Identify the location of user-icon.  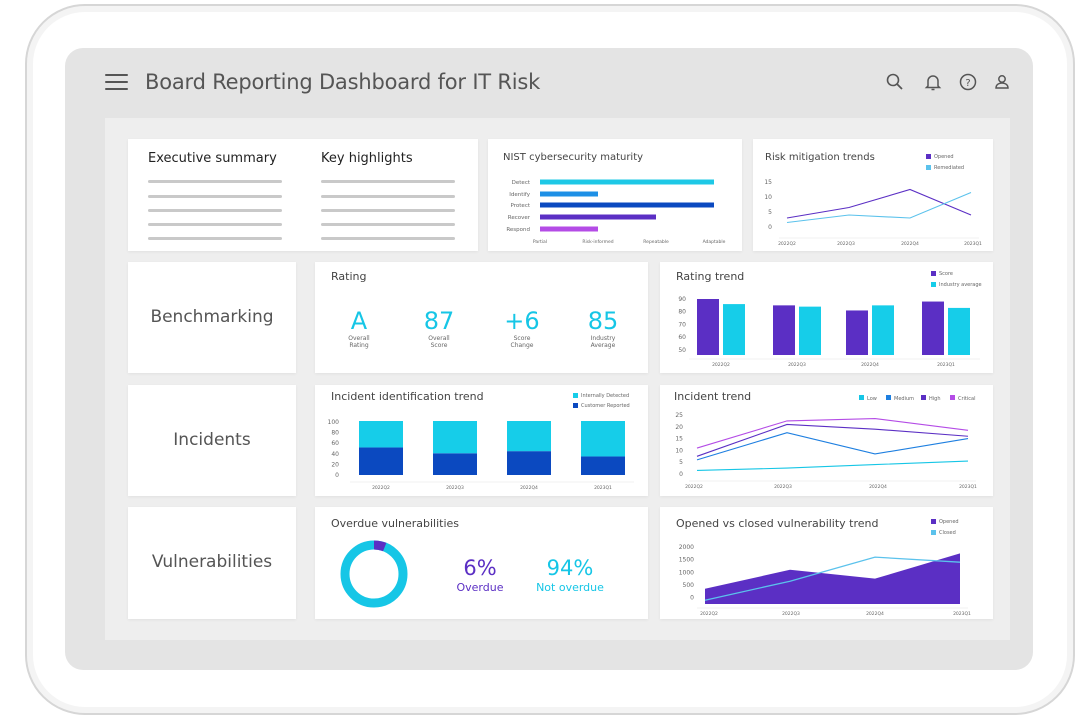
(1002, 82).